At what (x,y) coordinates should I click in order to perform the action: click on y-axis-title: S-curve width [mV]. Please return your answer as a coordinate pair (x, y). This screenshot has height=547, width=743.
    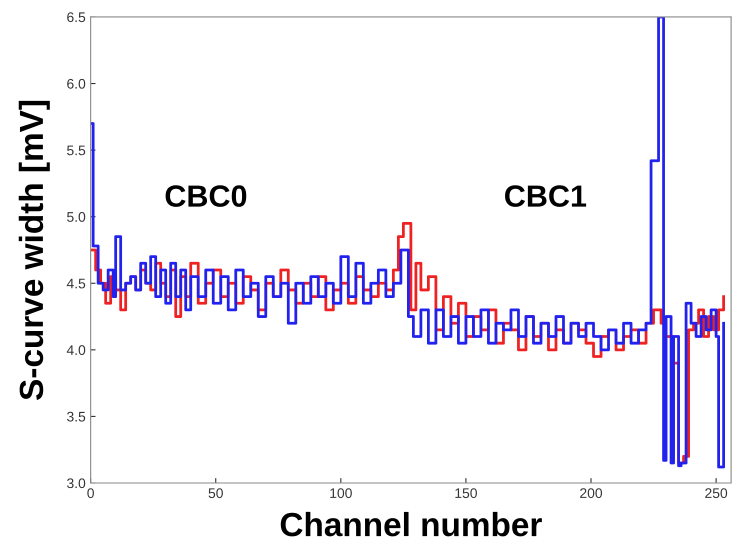
    Looking at the image, I should click on (34, 250).